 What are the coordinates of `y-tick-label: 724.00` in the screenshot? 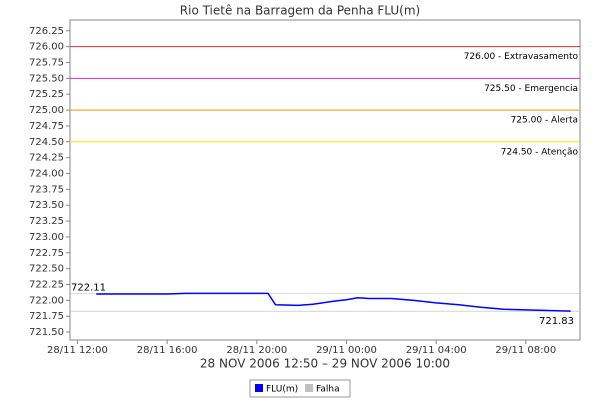 It's located at (46, 173).